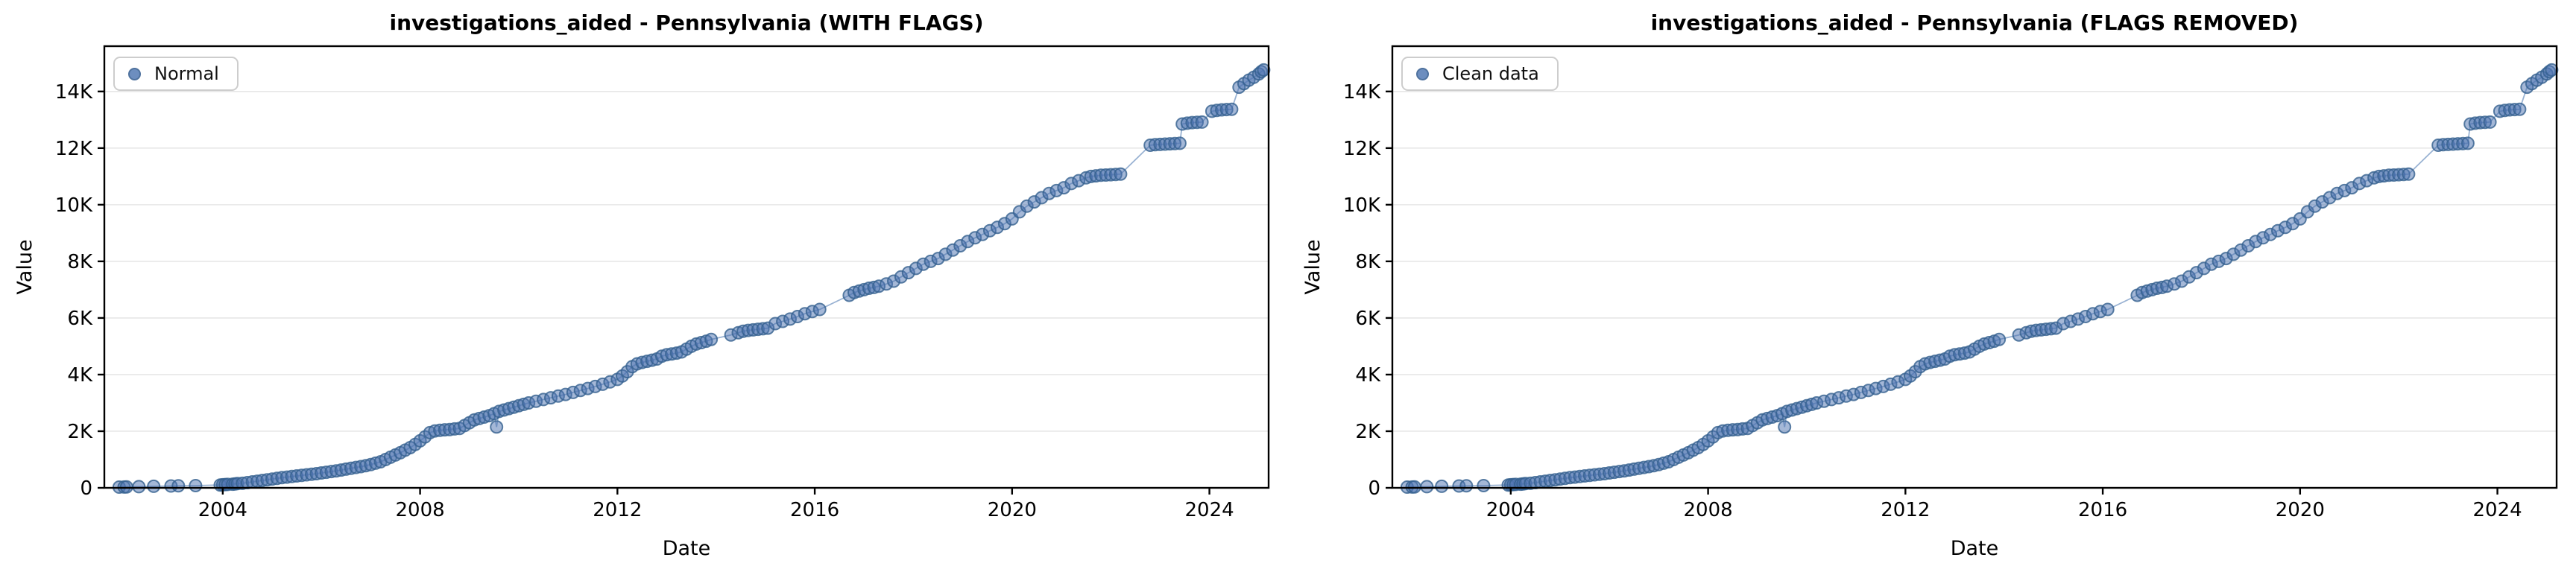  I want to click on legend: Normal, so click(176, 74).